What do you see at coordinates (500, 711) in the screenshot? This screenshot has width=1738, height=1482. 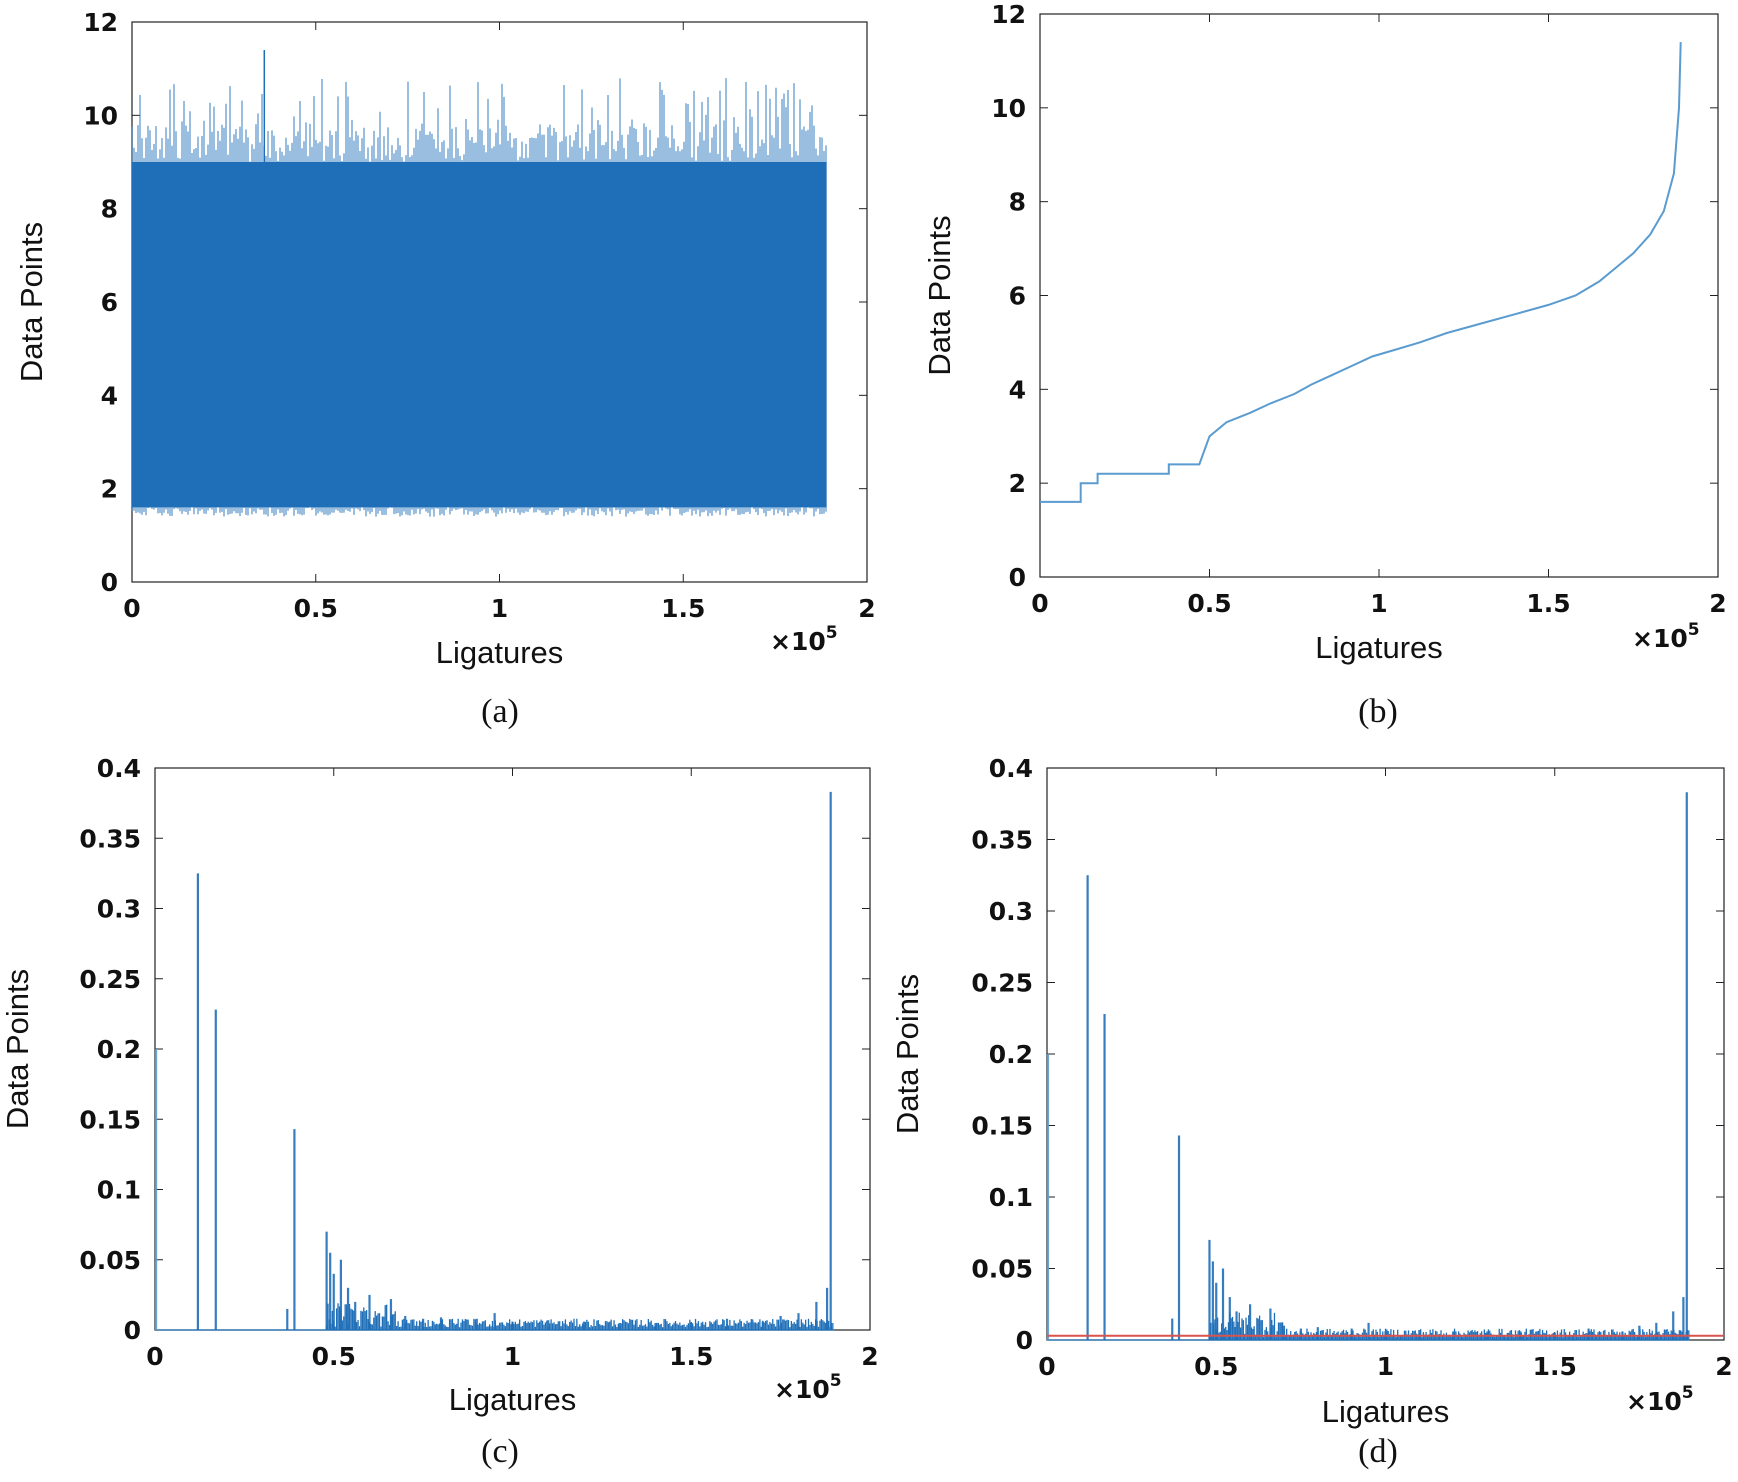 I see `panel-caption: (a)` at bounding box center [500, 711].